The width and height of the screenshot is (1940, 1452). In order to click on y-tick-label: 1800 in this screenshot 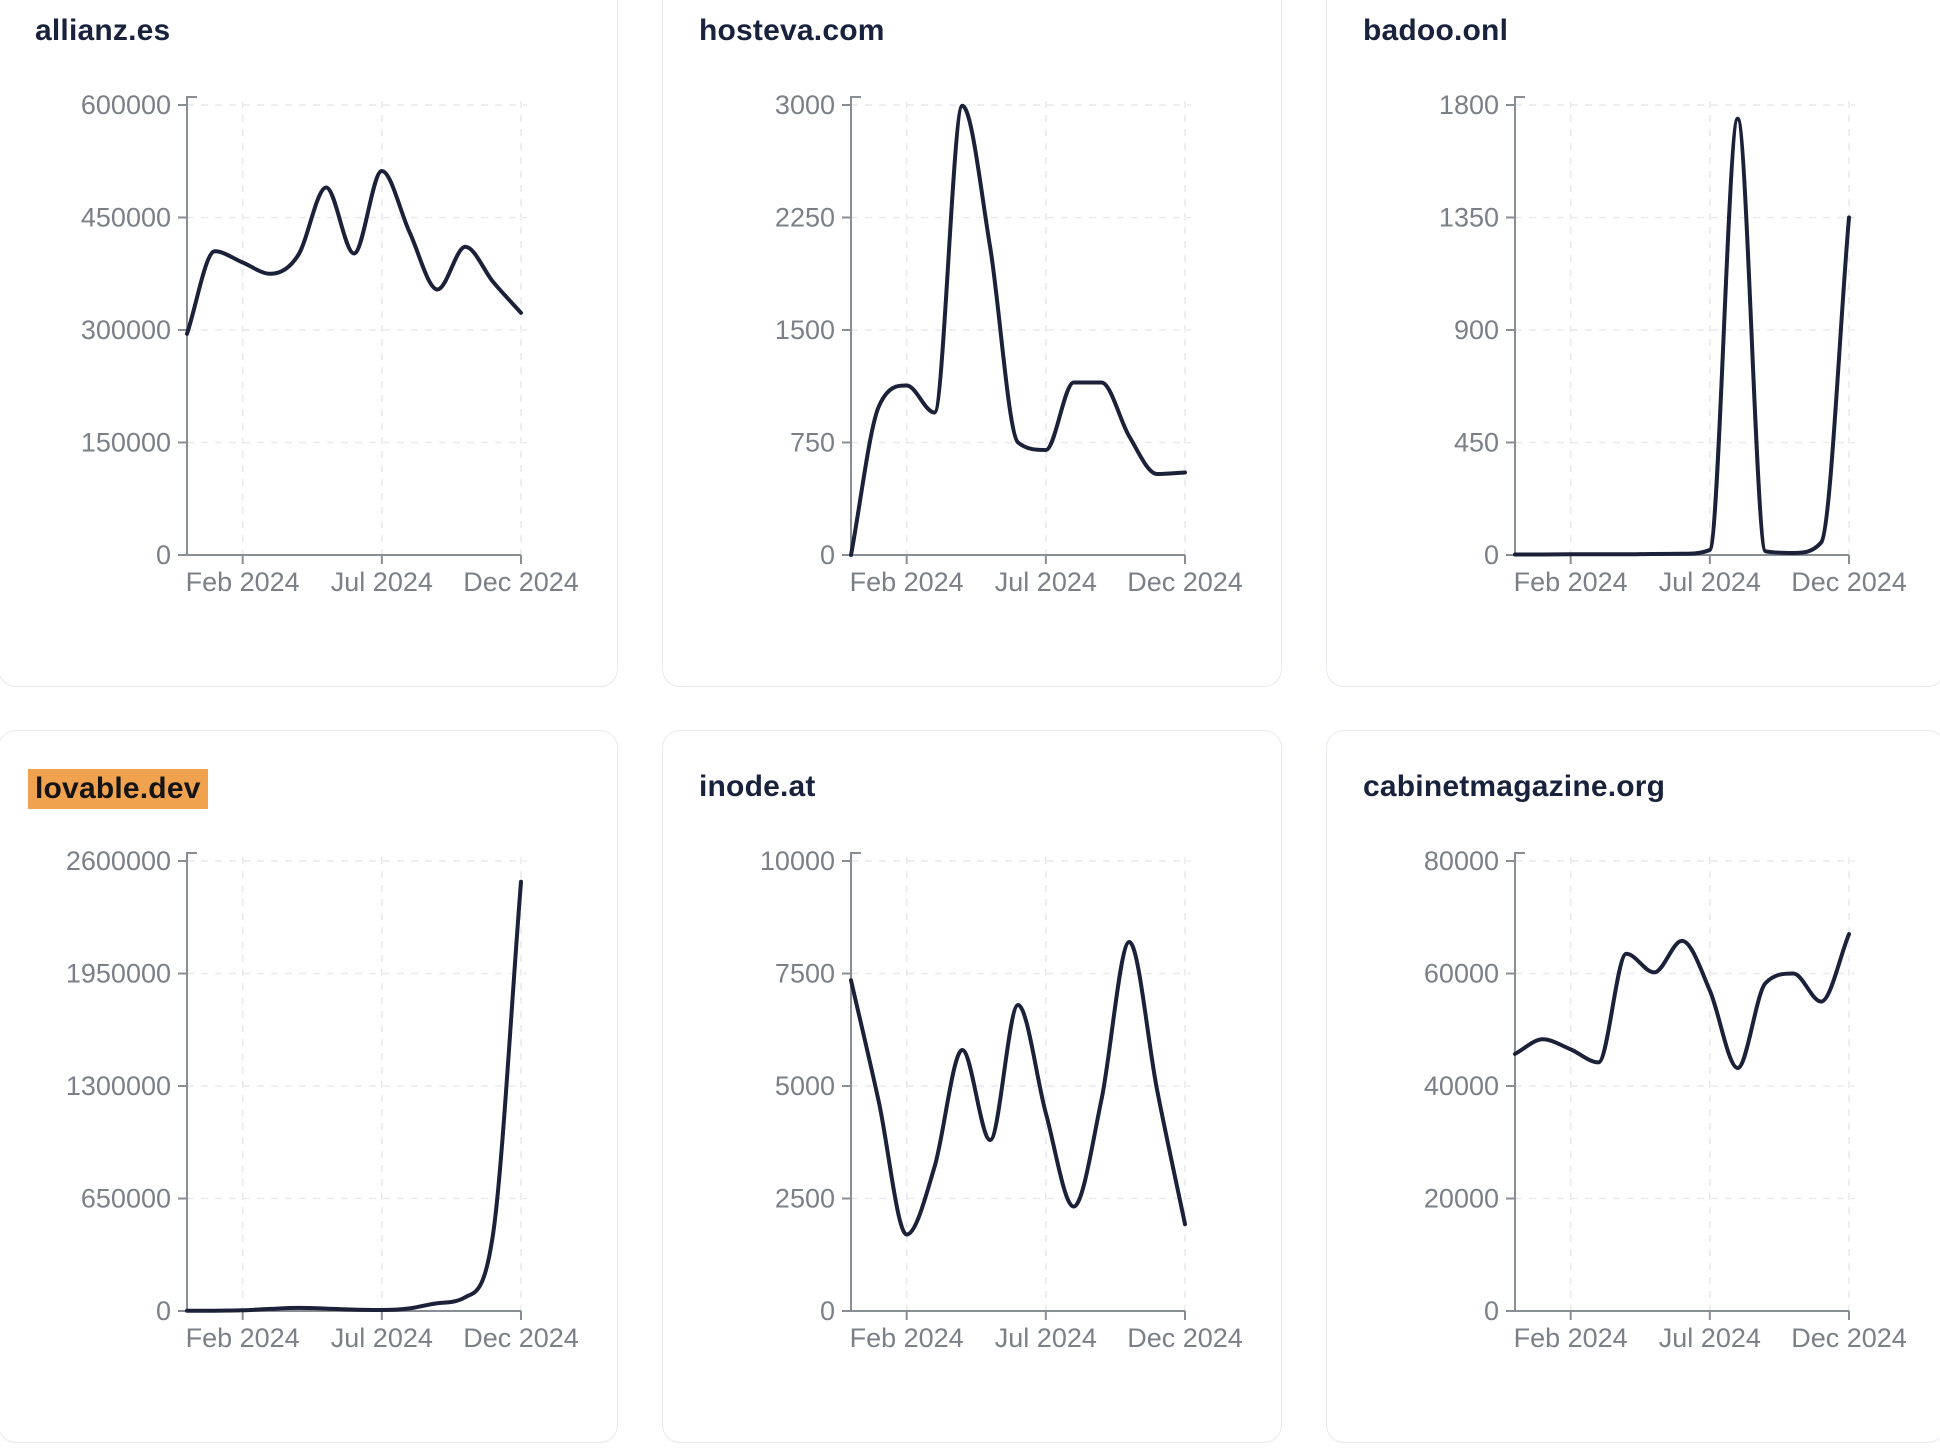, I will do `click(1469, 106)`.